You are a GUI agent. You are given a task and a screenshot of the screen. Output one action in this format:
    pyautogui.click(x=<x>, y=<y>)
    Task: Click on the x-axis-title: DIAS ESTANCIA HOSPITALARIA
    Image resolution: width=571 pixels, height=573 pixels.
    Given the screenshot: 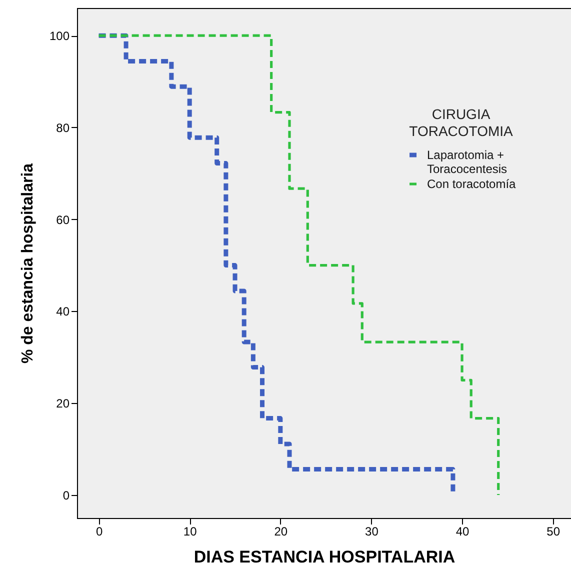 What is the action you would take?
    pyautogui.click(x=325, y=557)
    